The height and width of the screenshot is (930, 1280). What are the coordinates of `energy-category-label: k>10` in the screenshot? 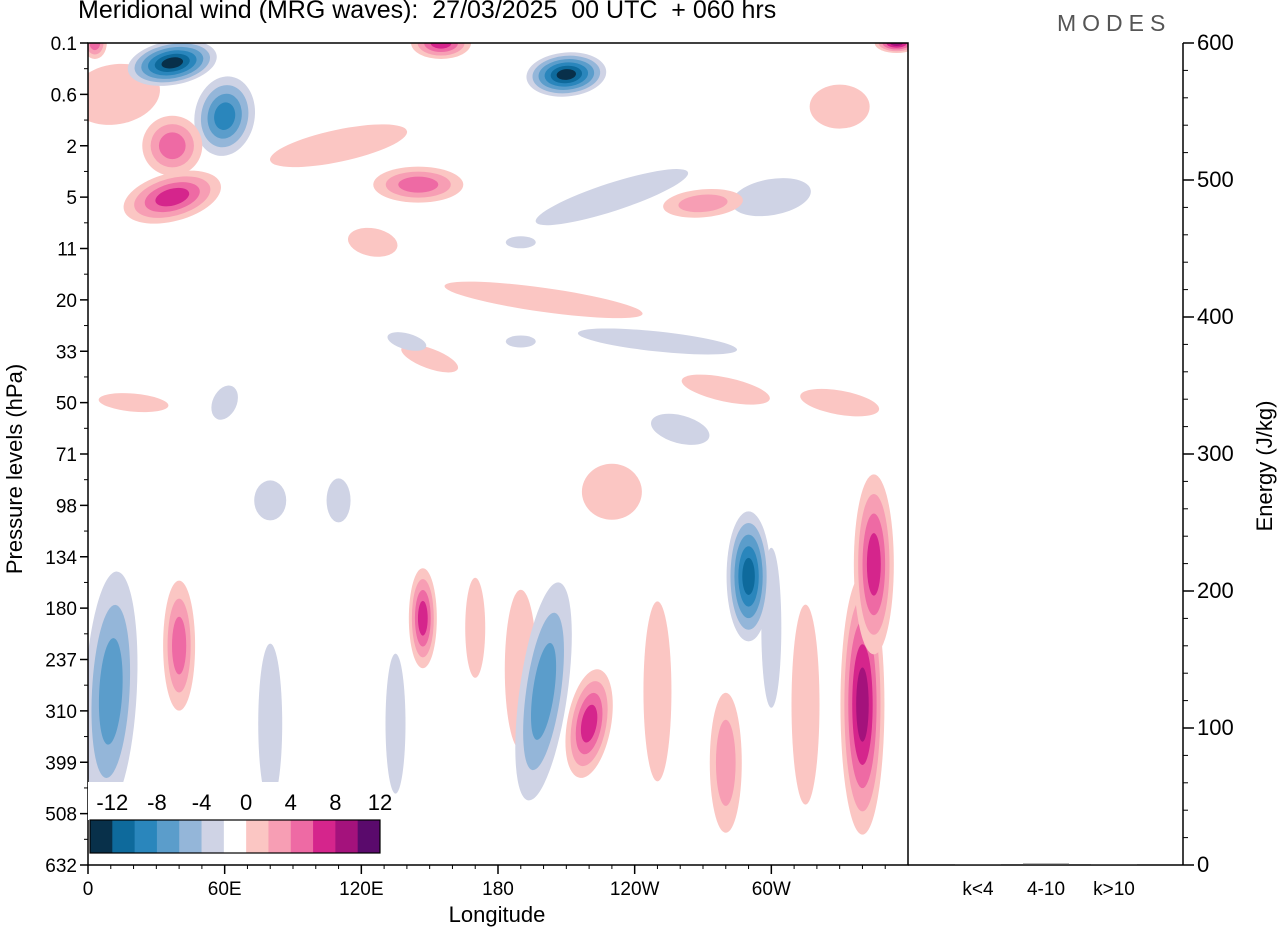 It's located at (1114, 889).